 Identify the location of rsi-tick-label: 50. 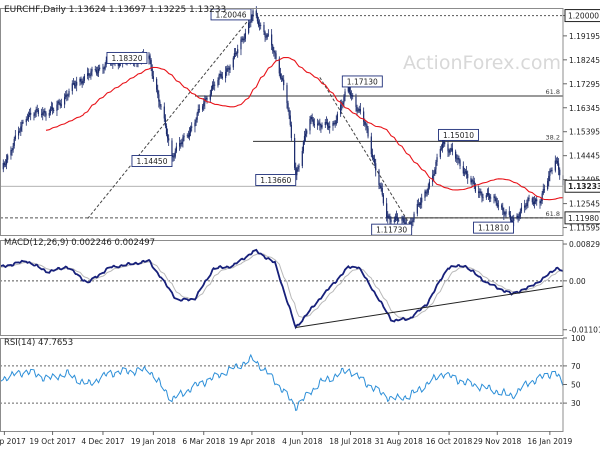
(576, 385).